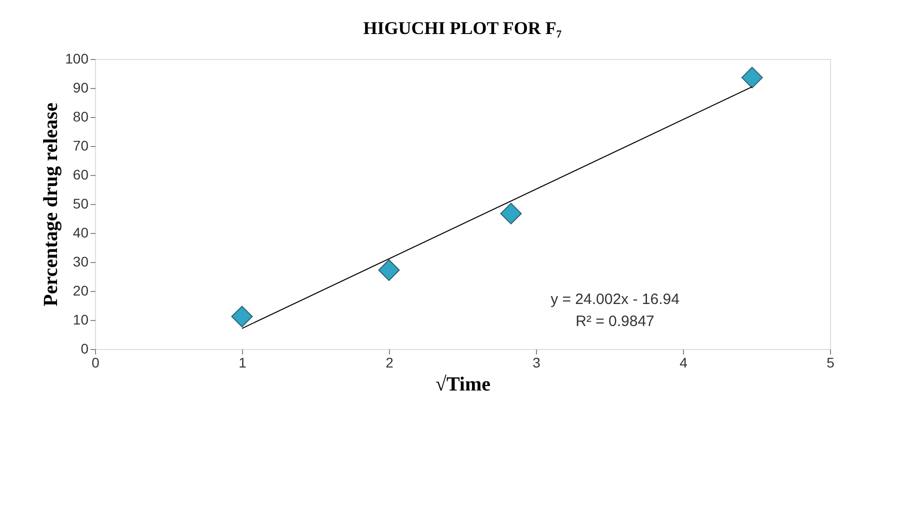 Image resolution: width=910 pixels, height=522 pixels. Describe the element at coordinates (80, 116) in the screenshot. I see `y-tick-label: 80` at that location.